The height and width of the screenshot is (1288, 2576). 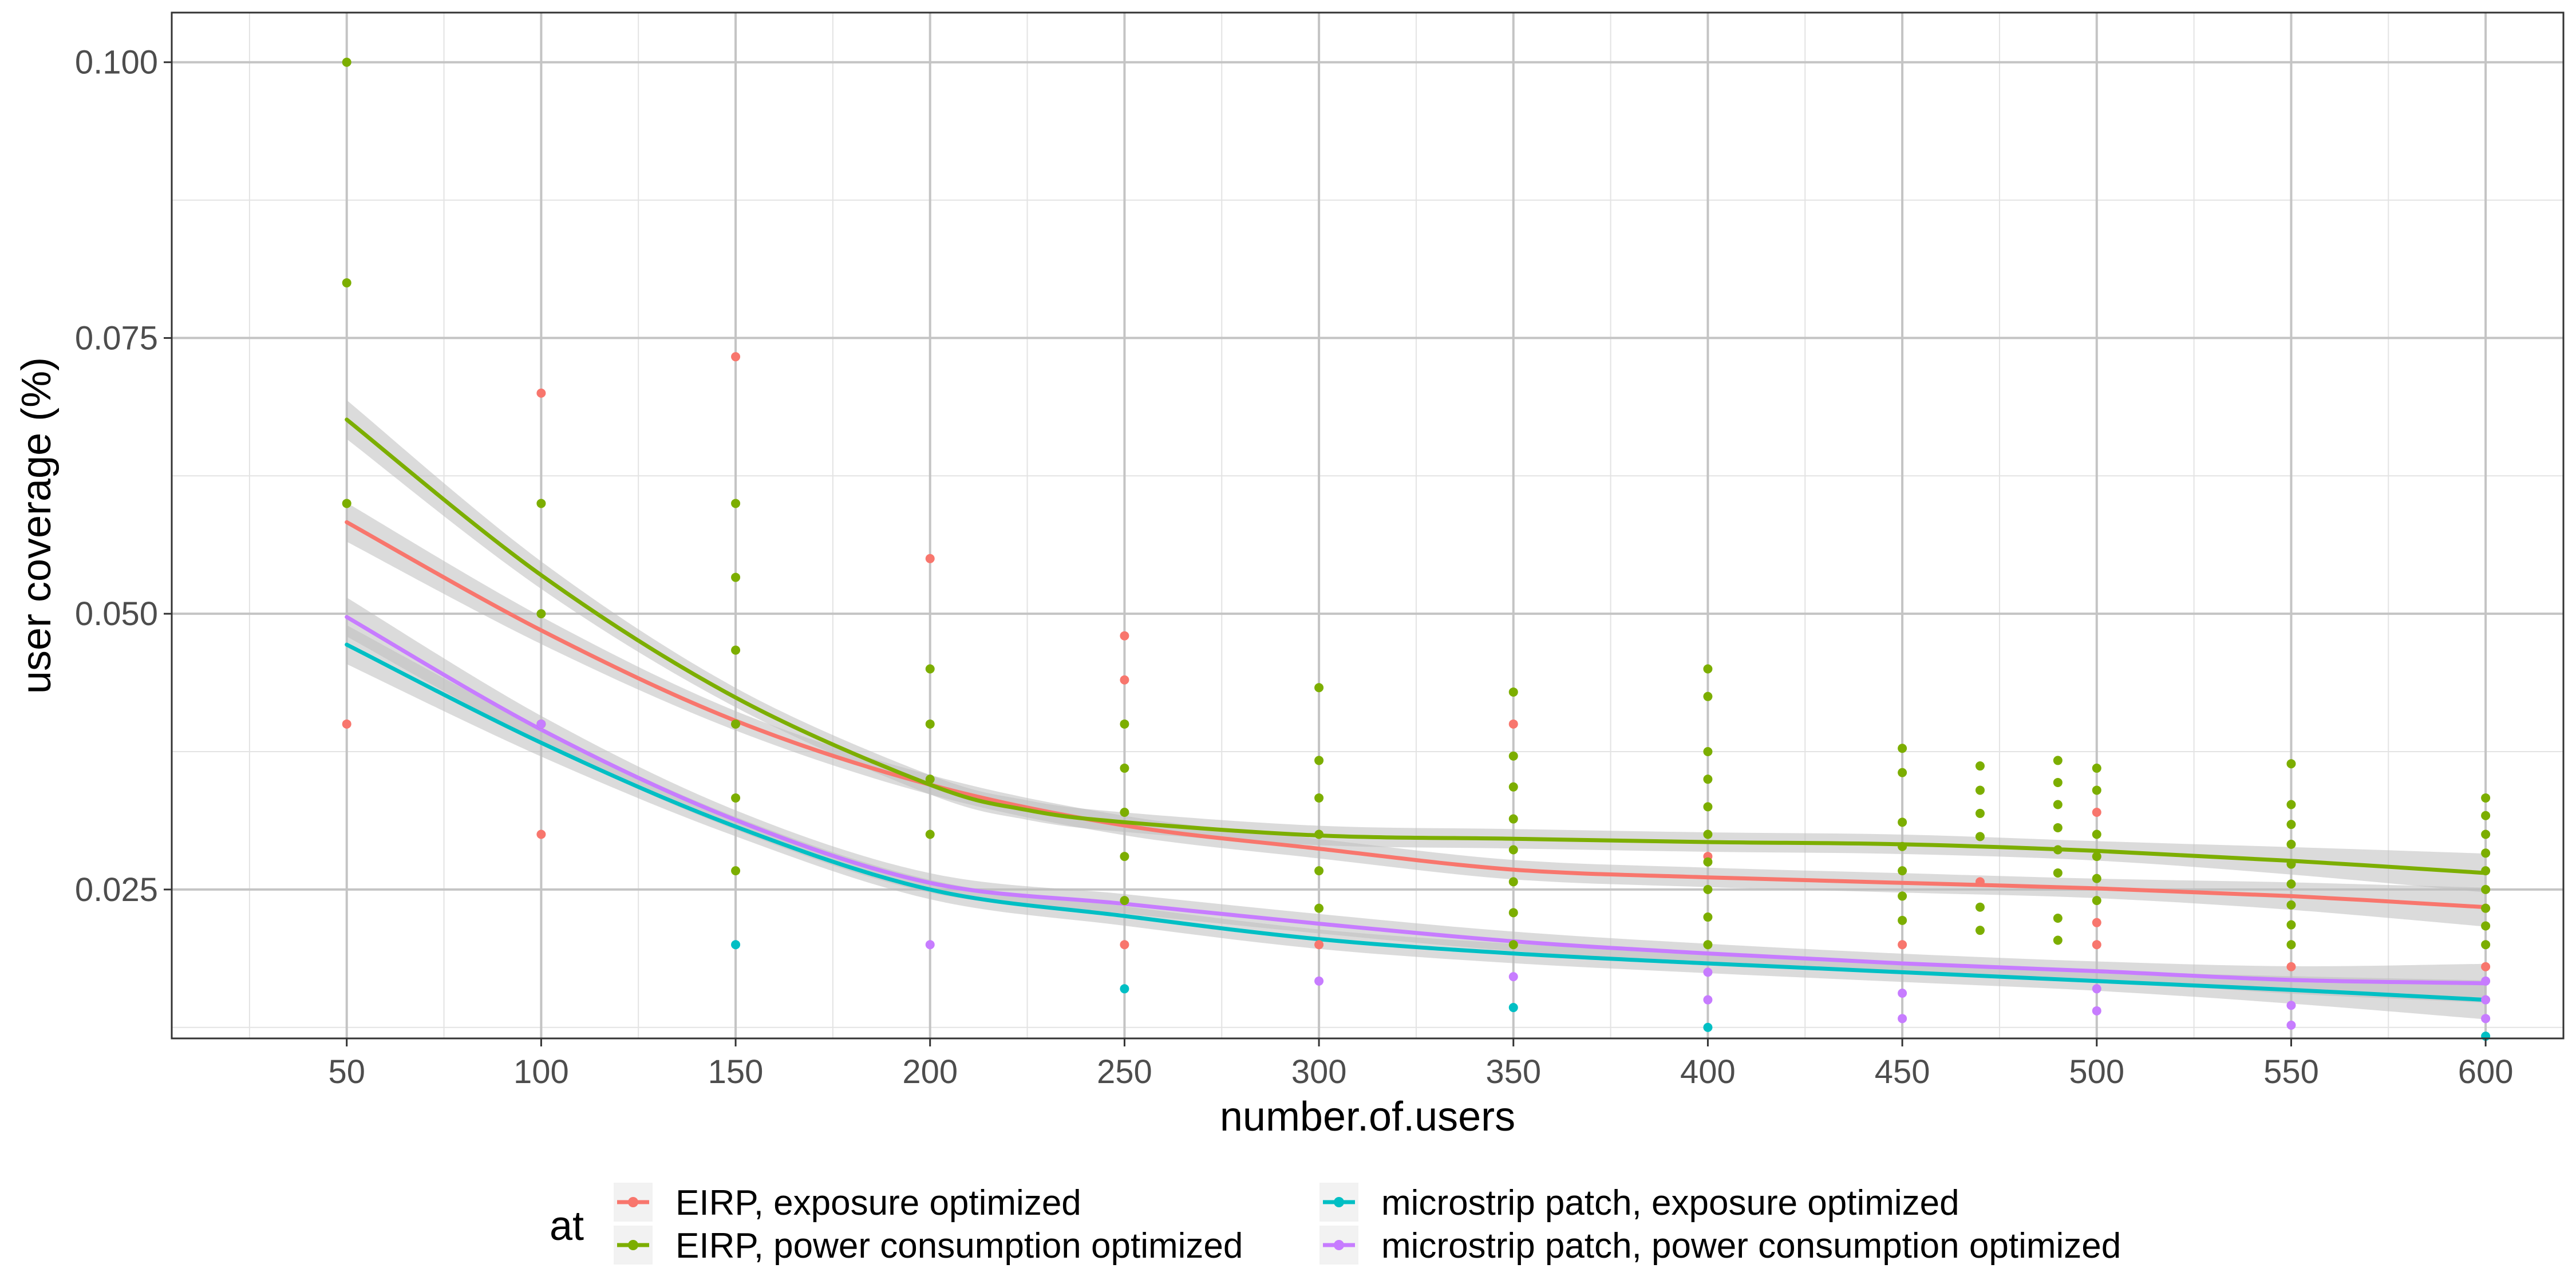 I want to click on x-tick-label: 250, so click(x=1124, y=1072).